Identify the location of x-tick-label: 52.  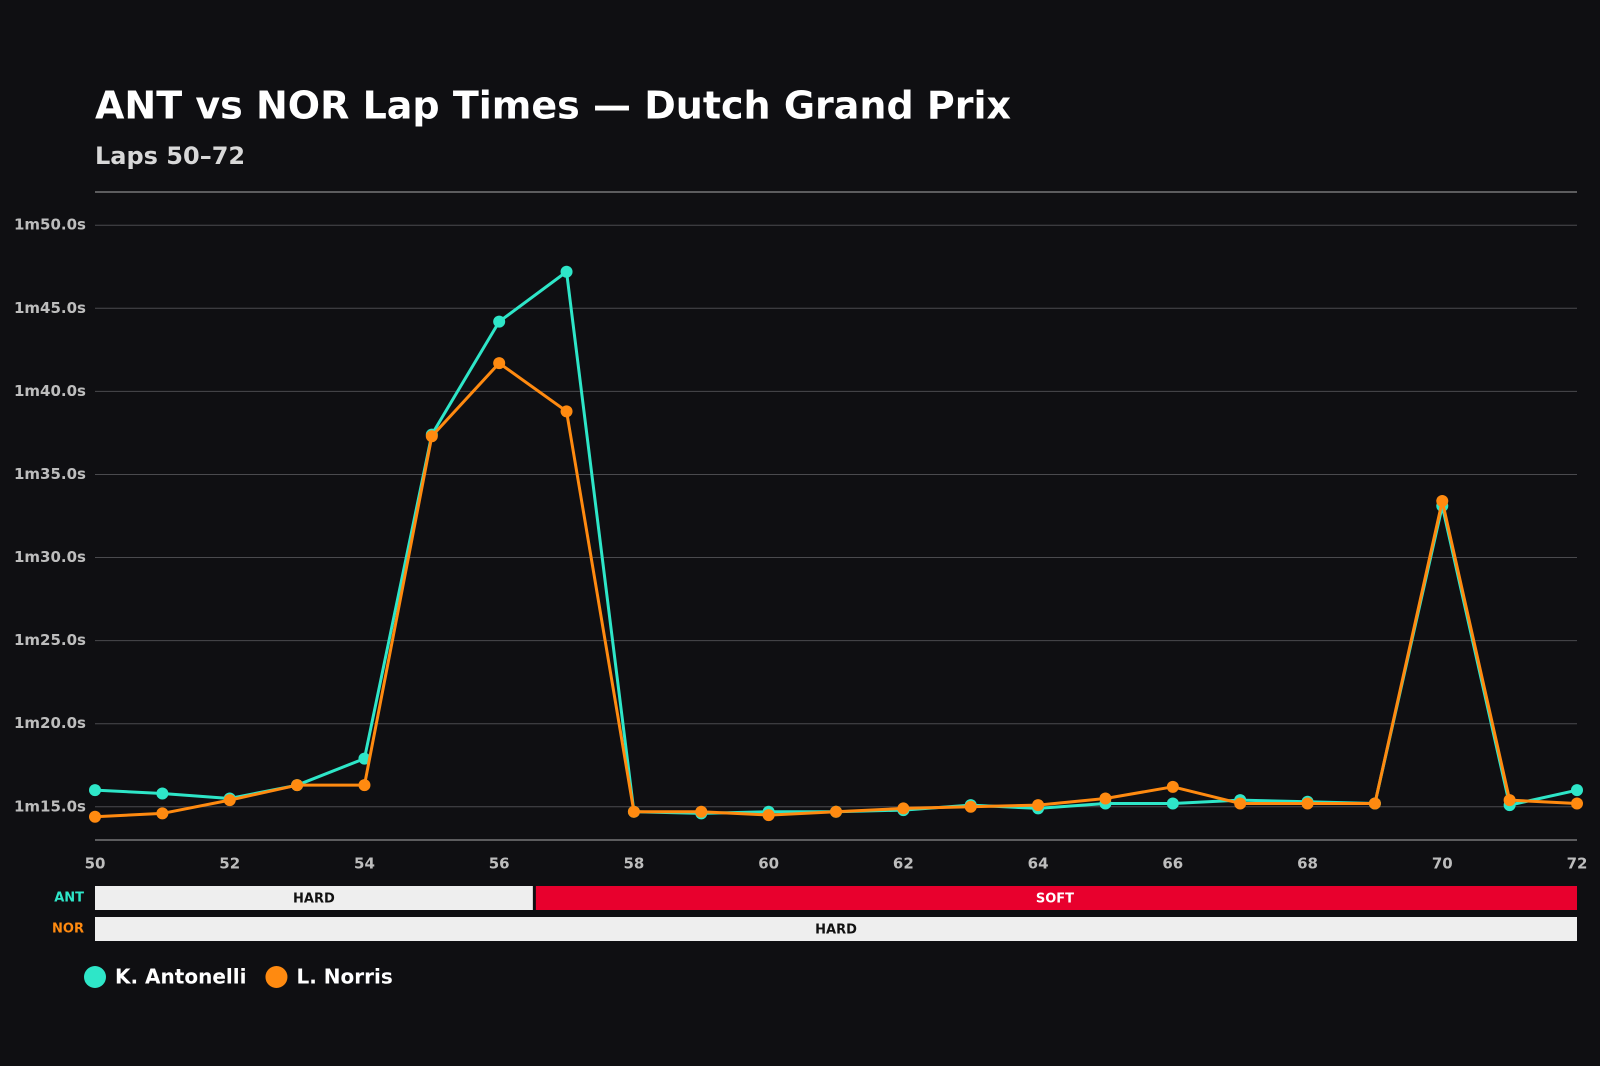
(229, 864).